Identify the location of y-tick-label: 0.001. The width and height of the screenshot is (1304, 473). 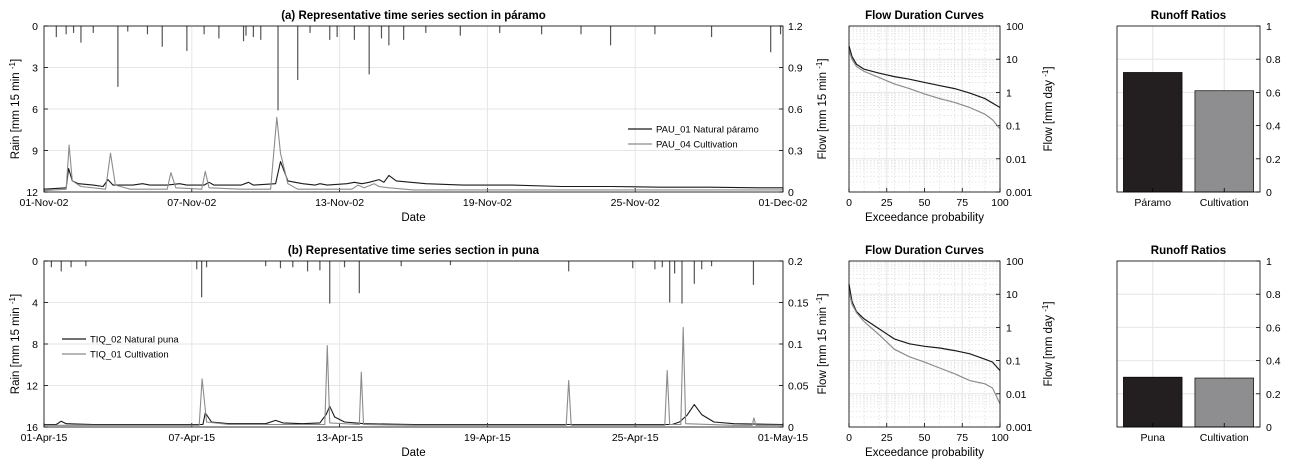
(1019, 428).